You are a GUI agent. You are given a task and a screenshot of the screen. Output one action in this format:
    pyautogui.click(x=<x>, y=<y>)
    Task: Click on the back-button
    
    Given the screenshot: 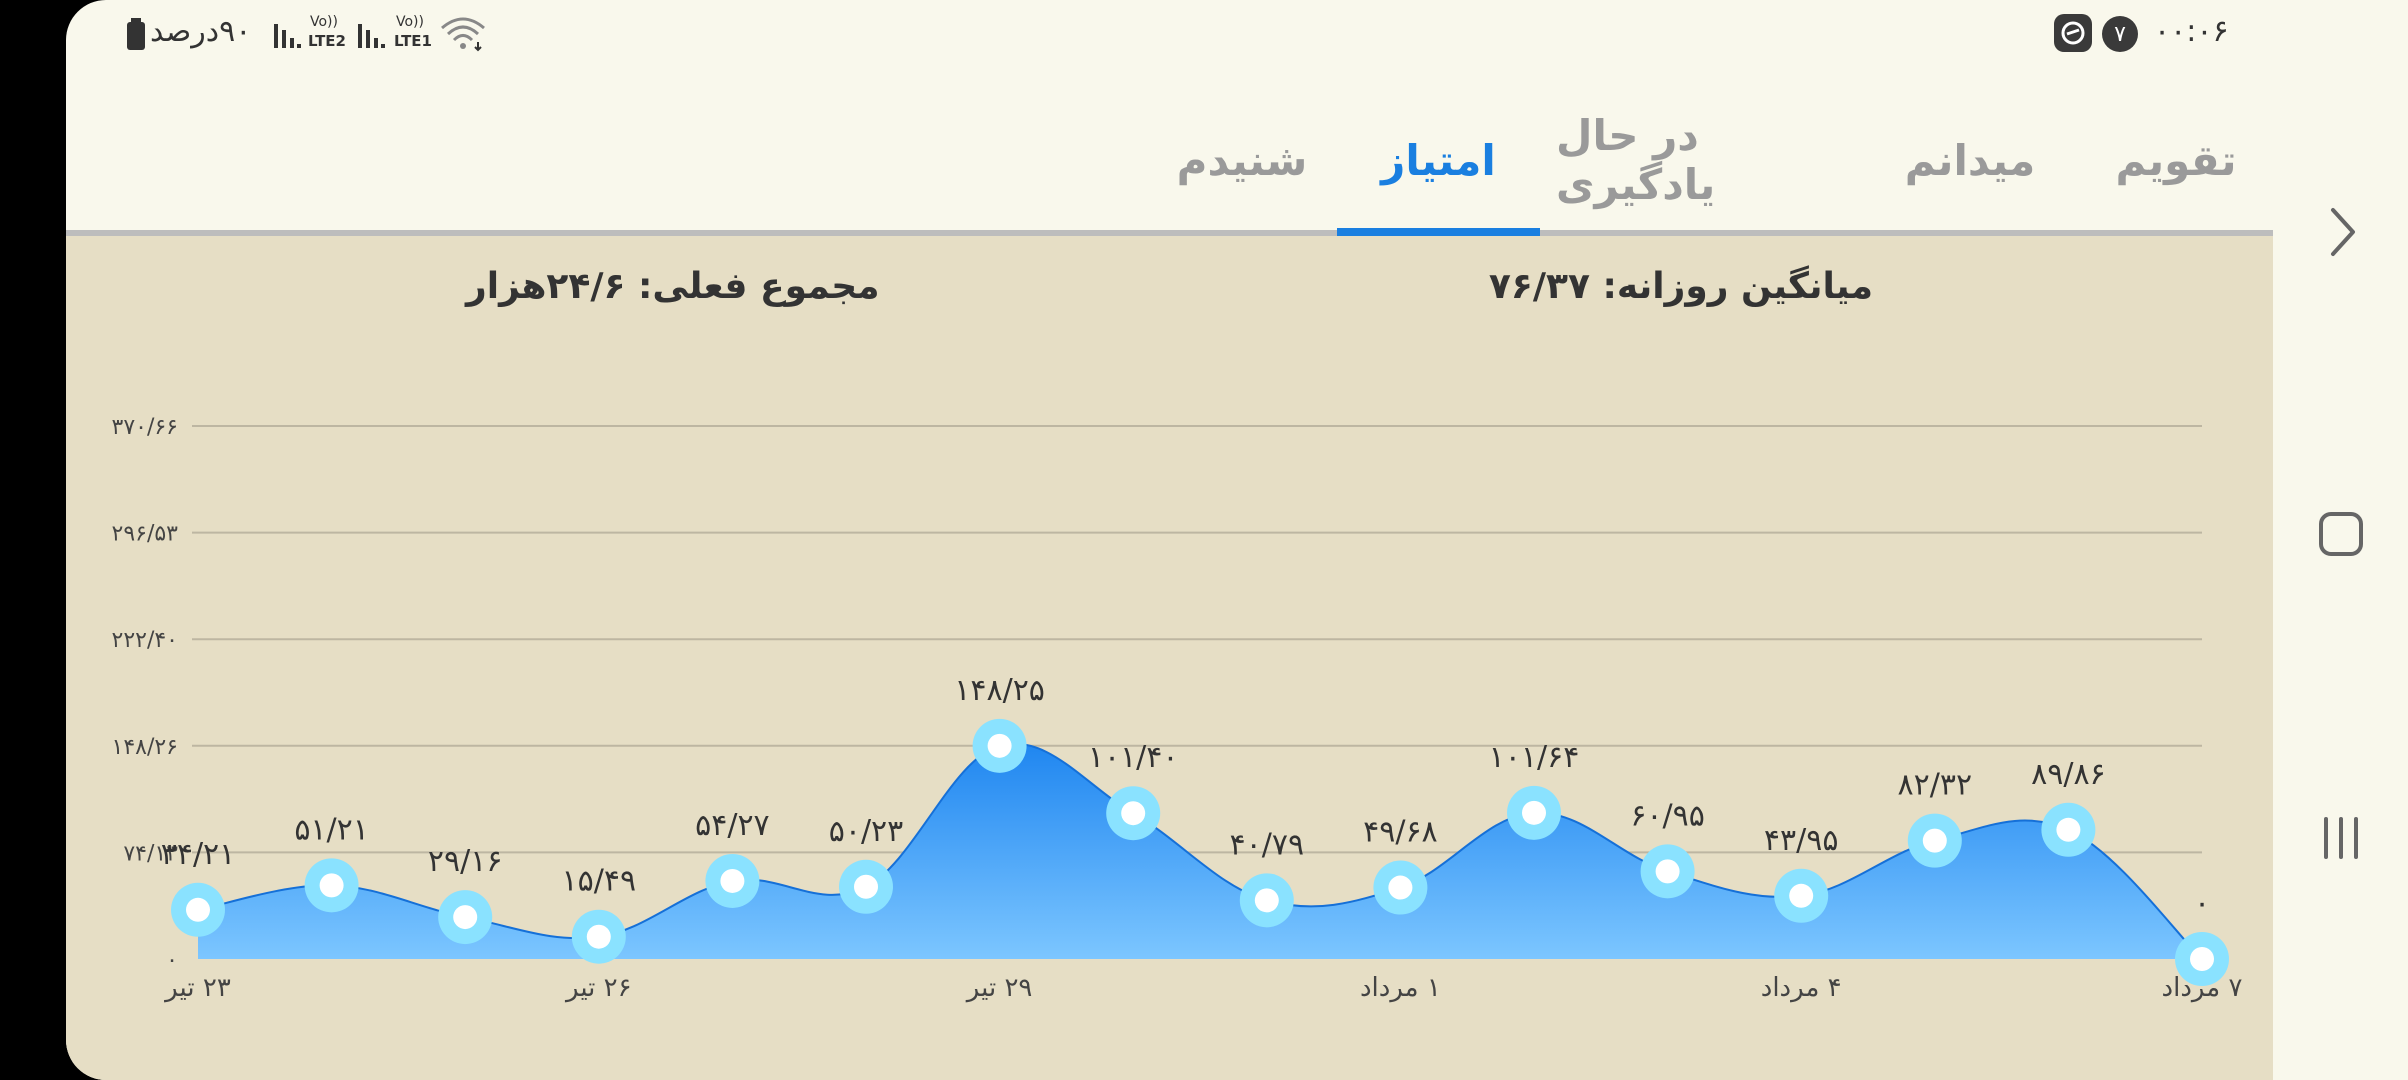 What is the action you would take?
    pyautogui.click(x=2341, y=232)
    